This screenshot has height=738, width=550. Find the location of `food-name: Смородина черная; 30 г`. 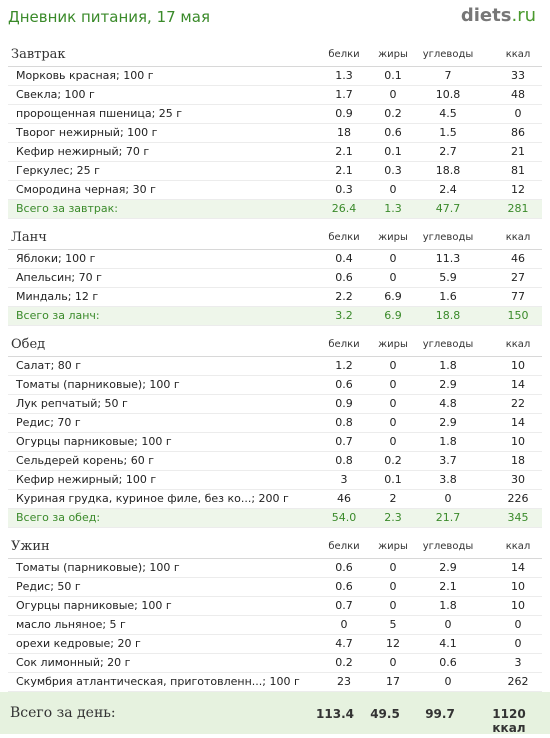

food-name: Смородина черная; 30 г is located at coordinates (86, 189).